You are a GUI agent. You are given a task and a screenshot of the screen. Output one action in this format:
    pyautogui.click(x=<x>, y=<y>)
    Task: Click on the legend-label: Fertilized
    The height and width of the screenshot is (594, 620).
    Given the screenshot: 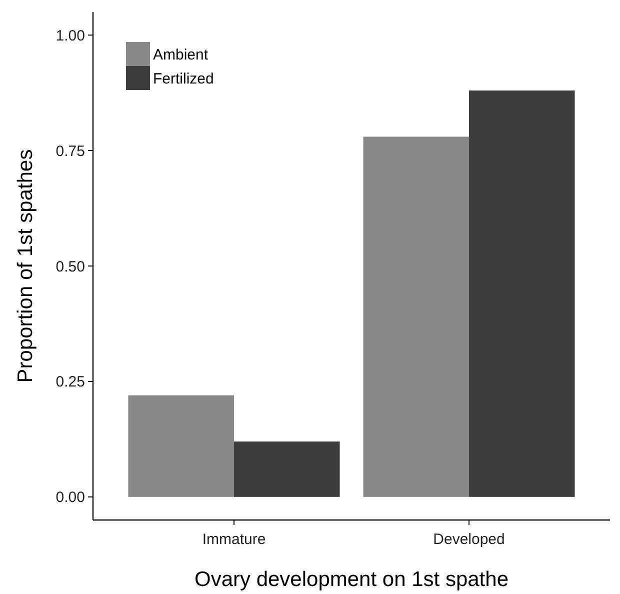 What is the action you would take?
    pyautogui.click(x=183, y=79)
    